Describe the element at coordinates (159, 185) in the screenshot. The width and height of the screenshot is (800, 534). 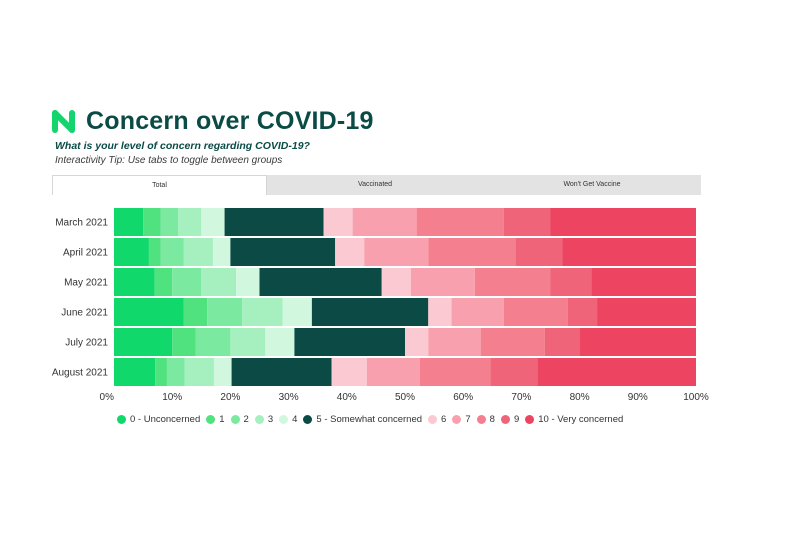
I see `tab-total: Total` at that location.